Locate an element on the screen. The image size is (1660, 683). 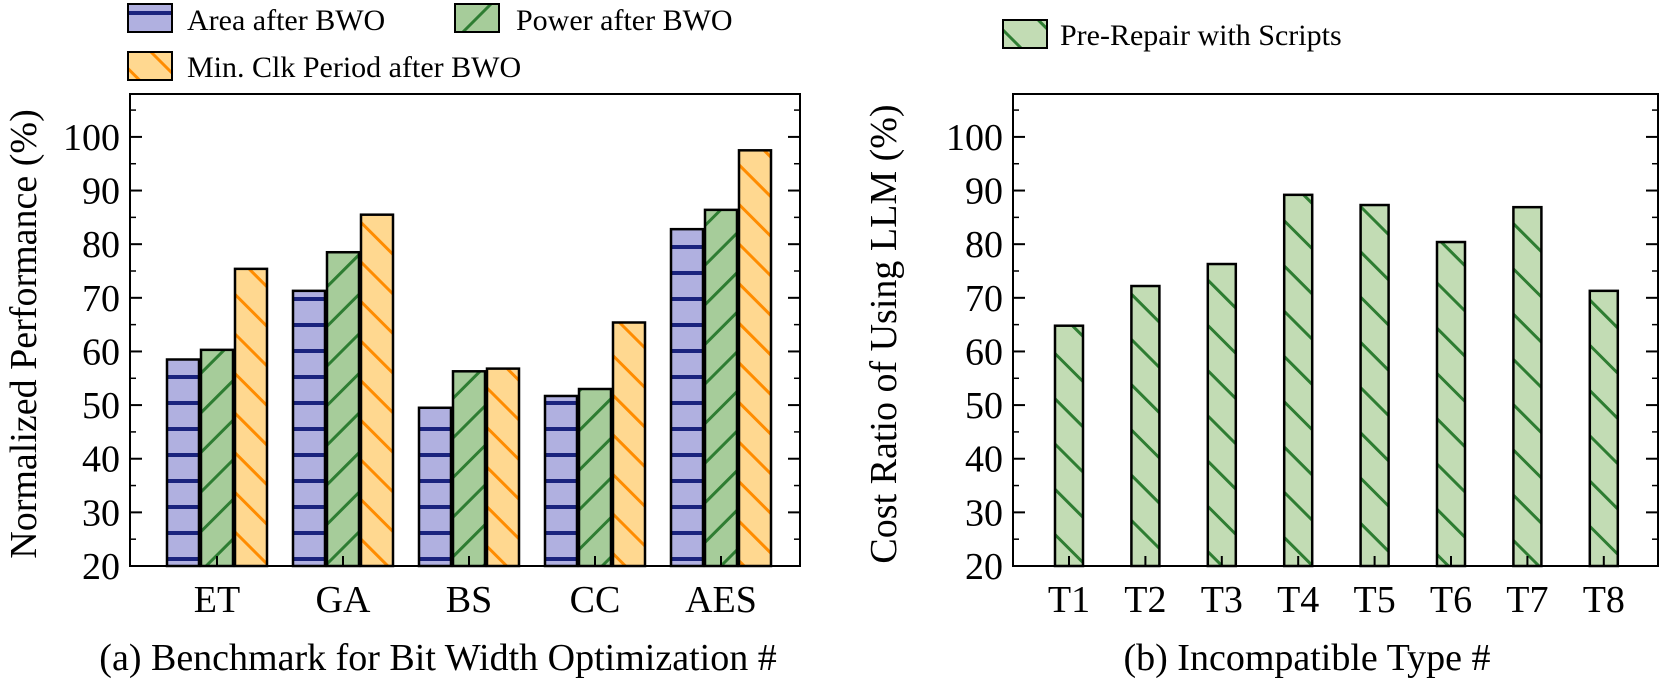
bar-bs-area-after-bwo is located at coordinates (435, 487).